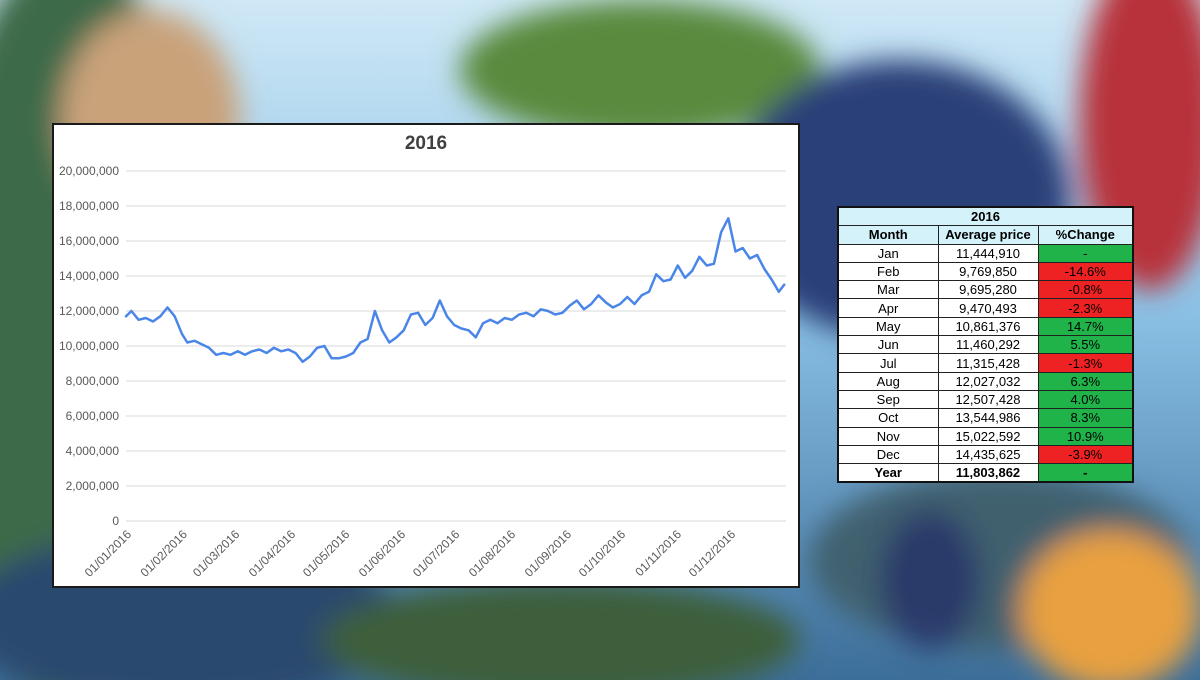 This screenshot has height=680, width=1200. I want to click on month-cell: Jun, so click(888, 345).